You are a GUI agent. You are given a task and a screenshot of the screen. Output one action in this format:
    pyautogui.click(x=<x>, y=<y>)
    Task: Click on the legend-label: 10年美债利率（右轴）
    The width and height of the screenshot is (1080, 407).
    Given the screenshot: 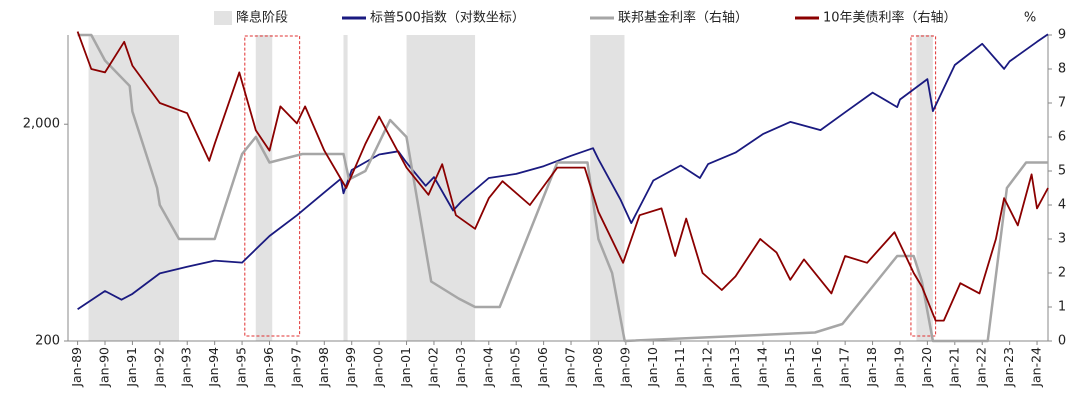 What is the action you would take?
    pyautogui.click(x=890, y=18)
    